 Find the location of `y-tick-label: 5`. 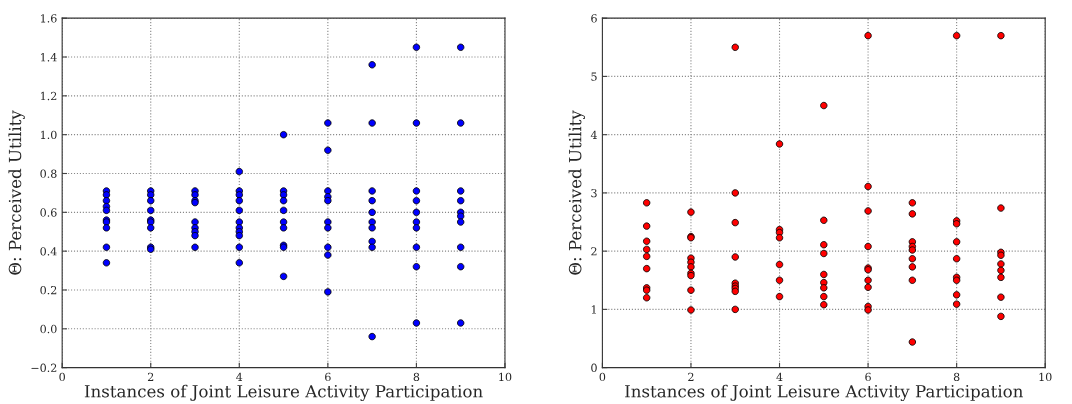

y-tick-label: 5 is located at coordinates (594, 76).